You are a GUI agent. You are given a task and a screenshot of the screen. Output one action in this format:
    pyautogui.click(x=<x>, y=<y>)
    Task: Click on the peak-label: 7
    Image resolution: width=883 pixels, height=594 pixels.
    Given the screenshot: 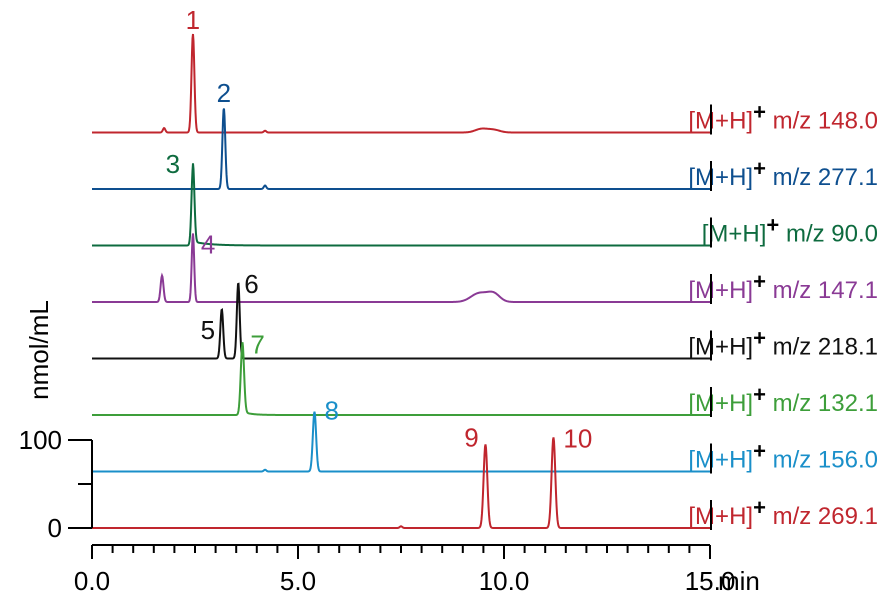 What is the action you would take?
    pyautogui.click(x=257, y=345)
    